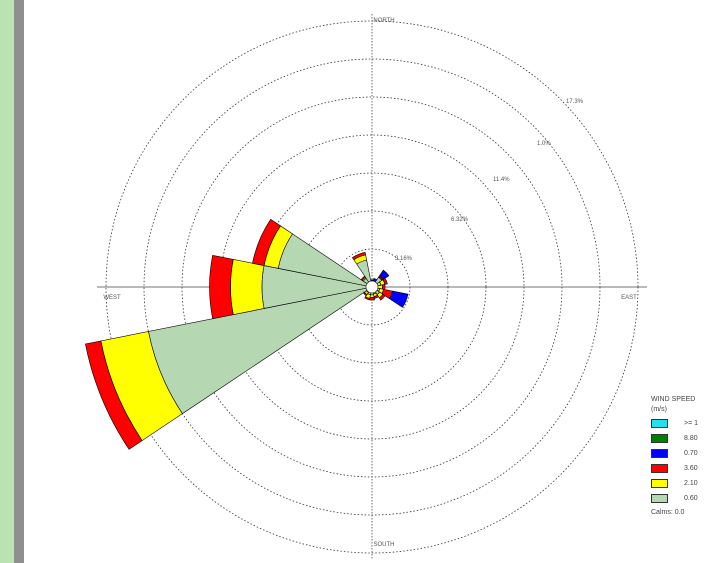 Image resolution: width=725 pixels, height=563 pixels. I want to click on east-label: EAST, so click(629, 298).